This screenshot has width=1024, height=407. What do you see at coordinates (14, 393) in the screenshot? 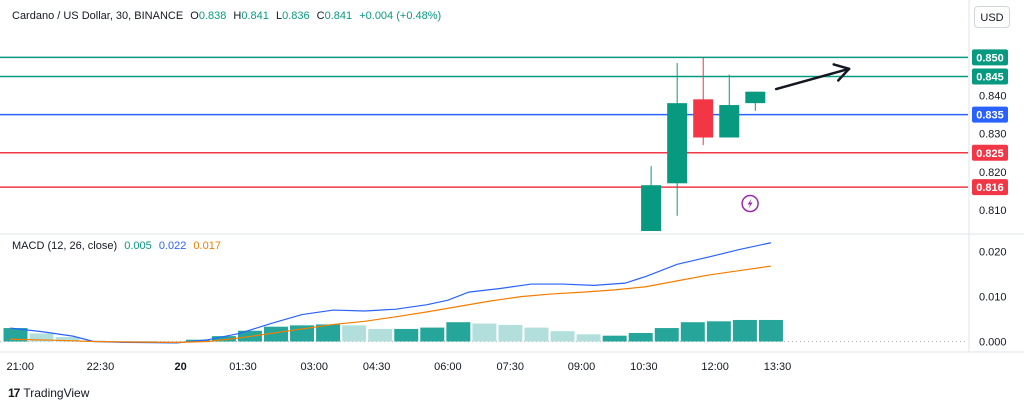
I see `tradingview-logo-icon: 17` at bounding box center [14, 393].